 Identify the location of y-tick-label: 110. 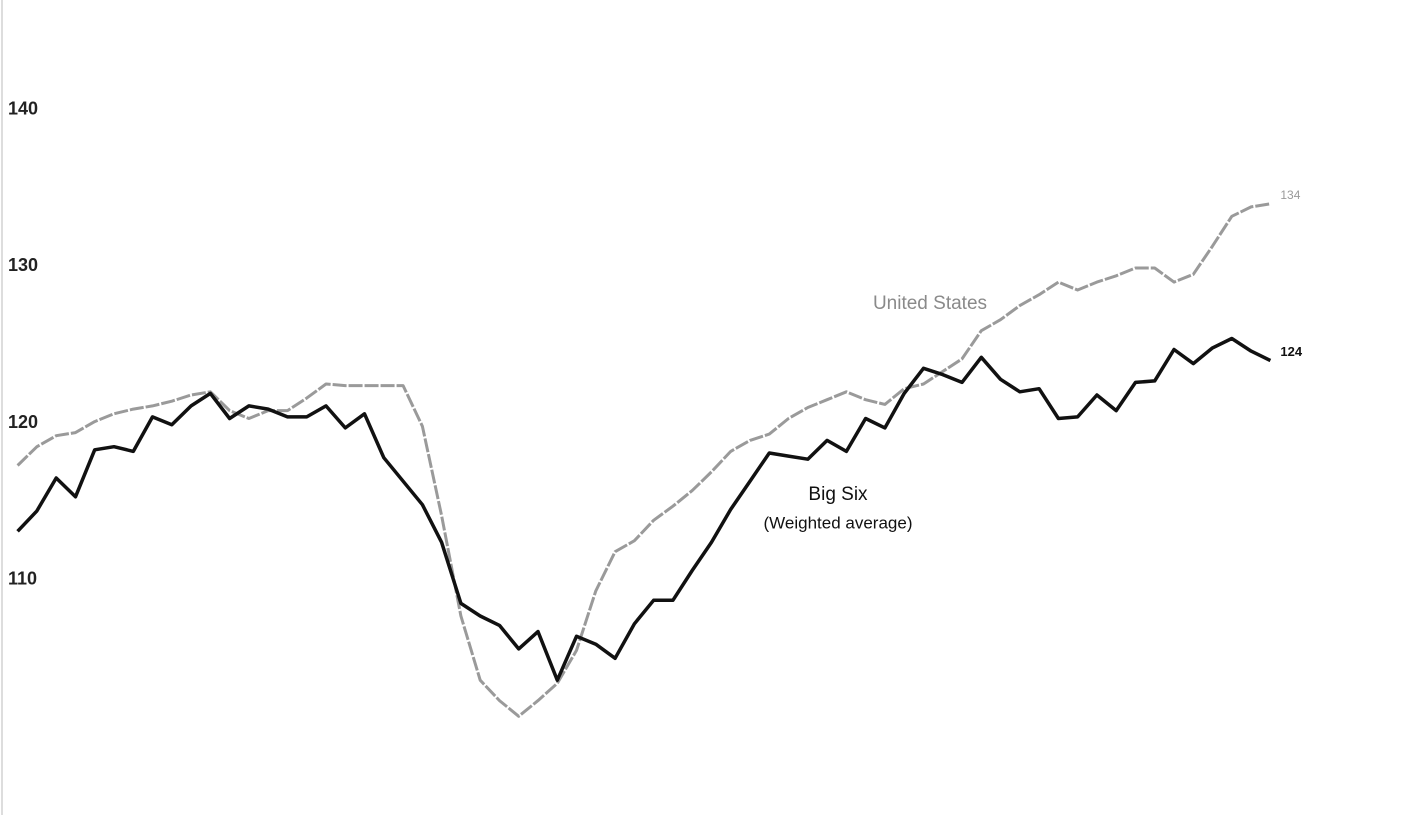
(22, 579).